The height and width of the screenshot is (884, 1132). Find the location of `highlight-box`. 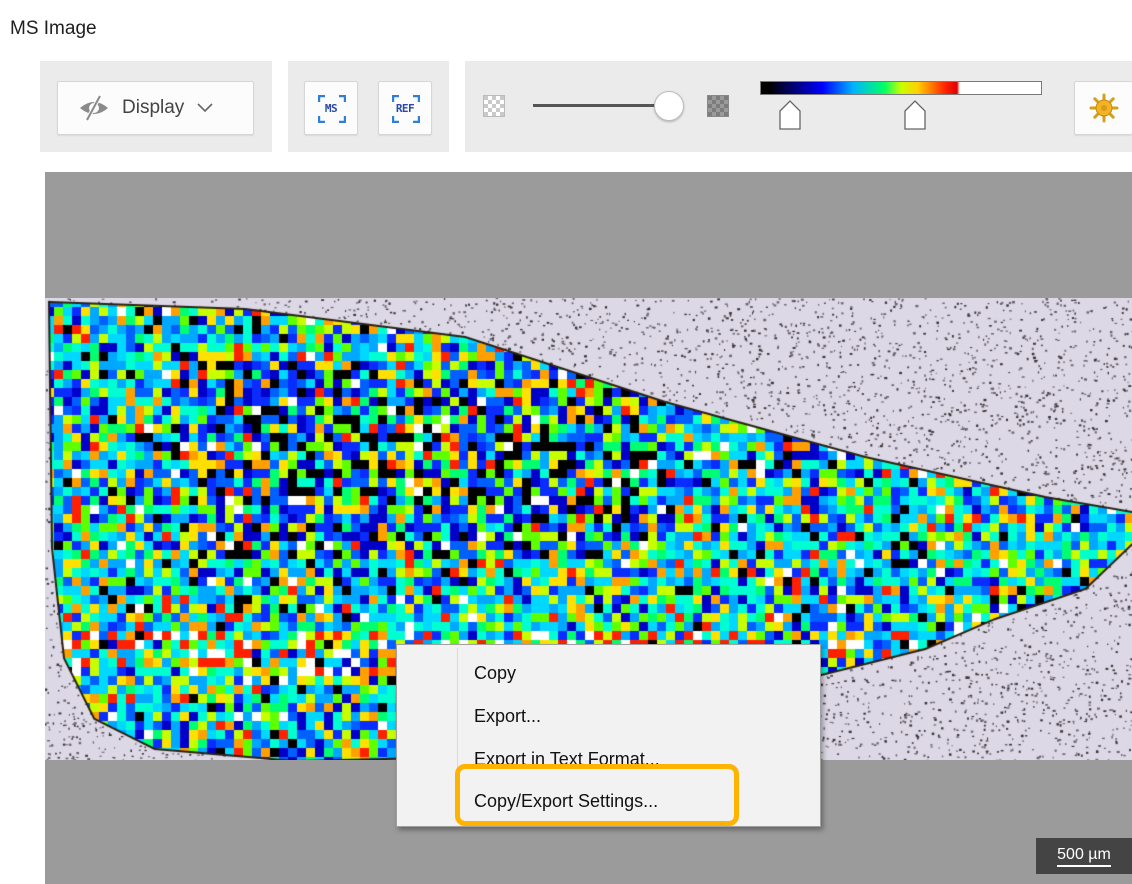

highlight-box is located at coordinates (597, 795).